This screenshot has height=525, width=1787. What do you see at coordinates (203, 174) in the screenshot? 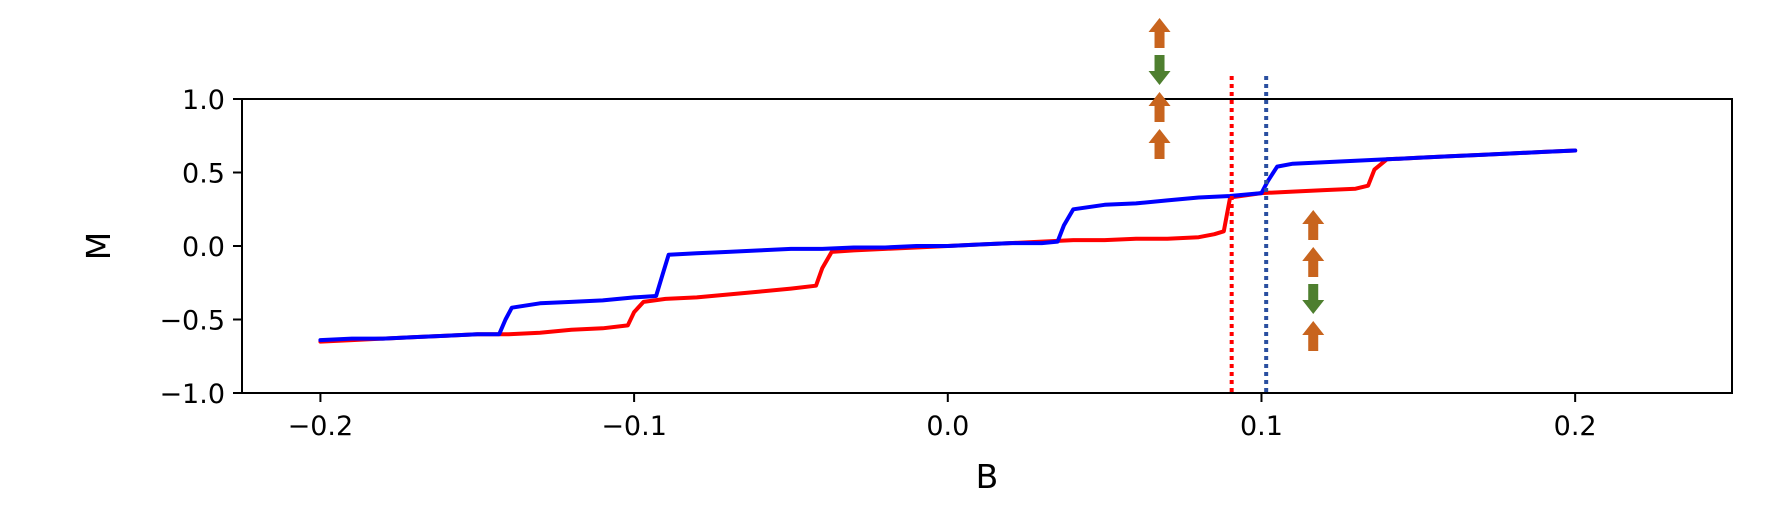
I see `y-tick-label: 0.5` at bounding box center [203, 174].